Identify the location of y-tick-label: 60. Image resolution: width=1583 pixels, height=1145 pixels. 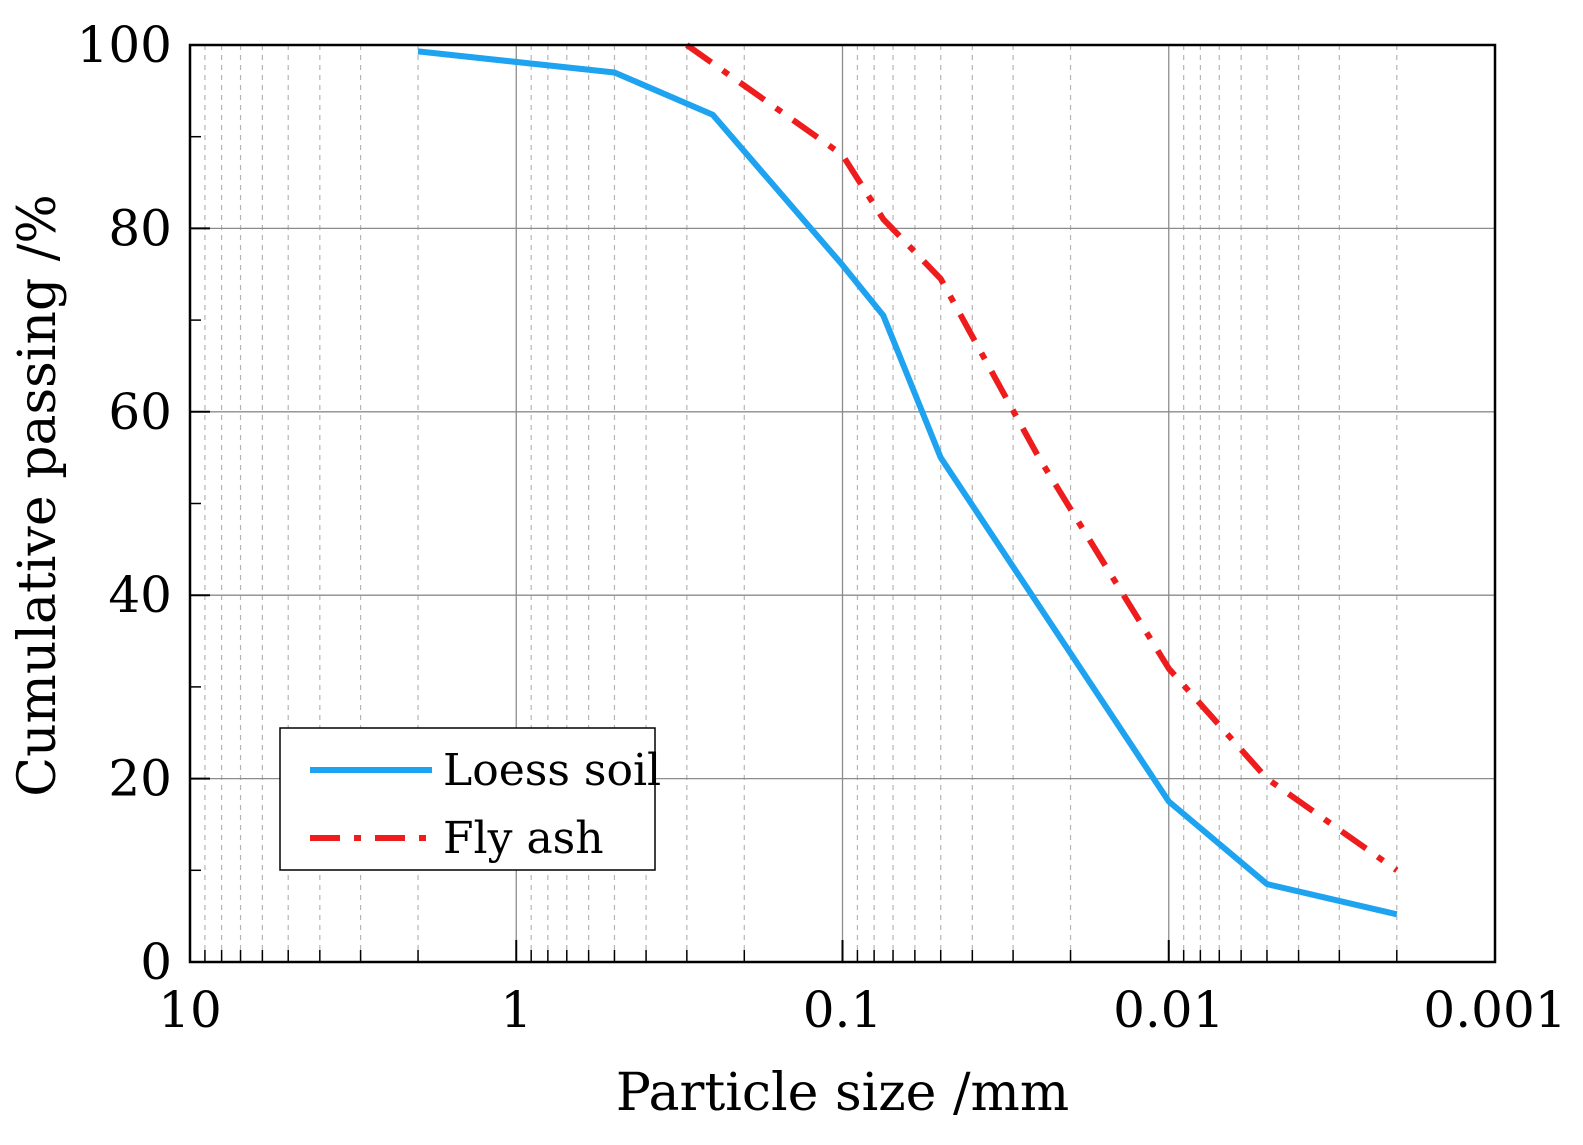
(140, 412).